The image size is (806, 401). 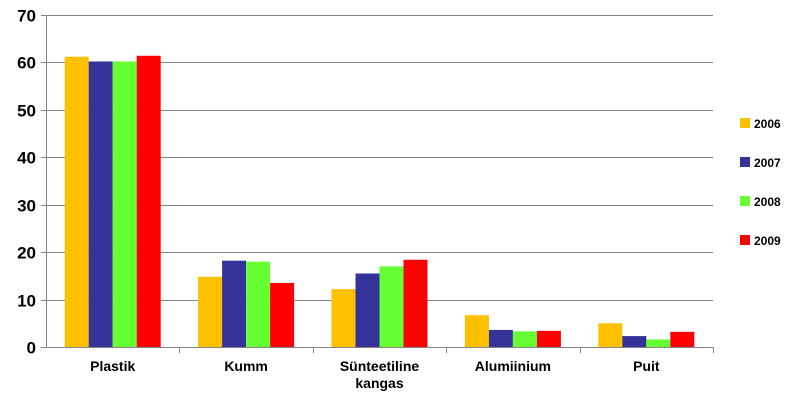 What do you see at coordinates (513, 366) in the screenshot?
I see `x-tick-label: Alumiinium` at bounding box center [513, 366].